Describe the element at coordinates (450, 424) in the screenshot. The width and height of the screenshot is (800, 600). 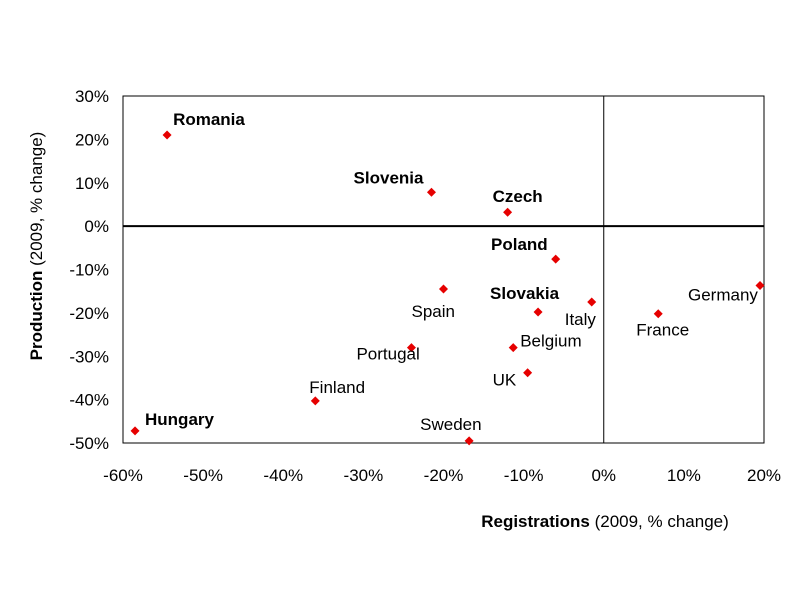
I see `point-label-sweden: Sweden` at that location.